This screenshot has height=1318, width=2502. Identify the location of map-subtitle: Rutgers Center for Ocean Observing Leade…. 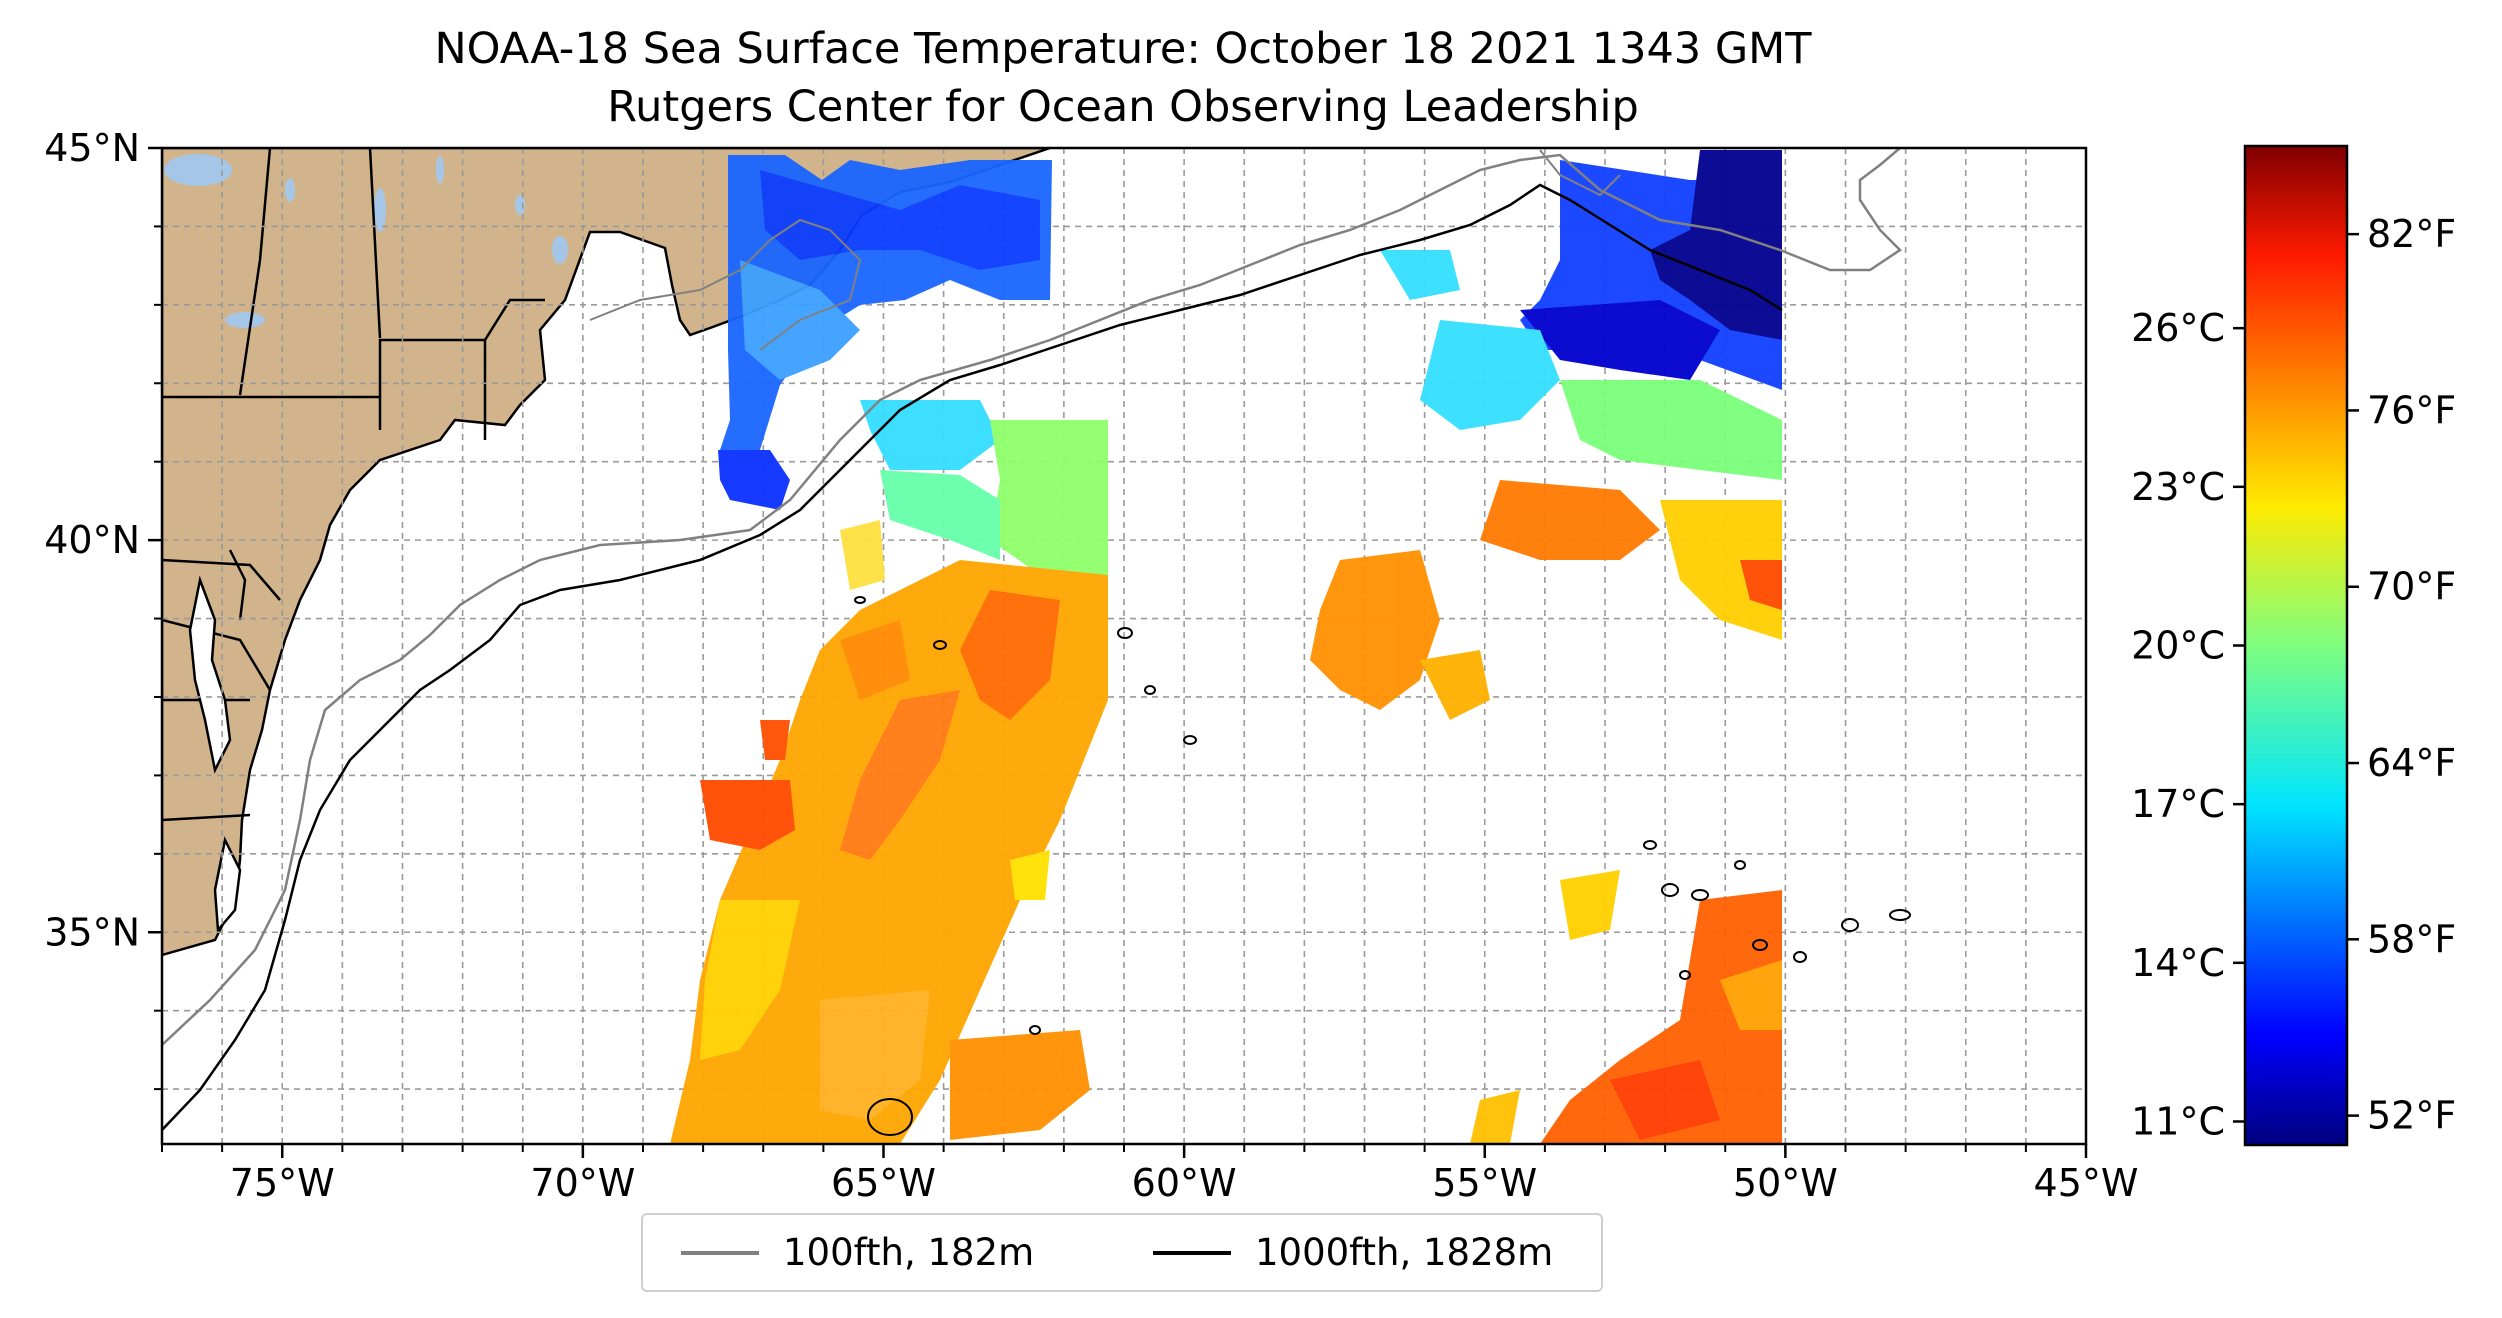
(1123, 107).